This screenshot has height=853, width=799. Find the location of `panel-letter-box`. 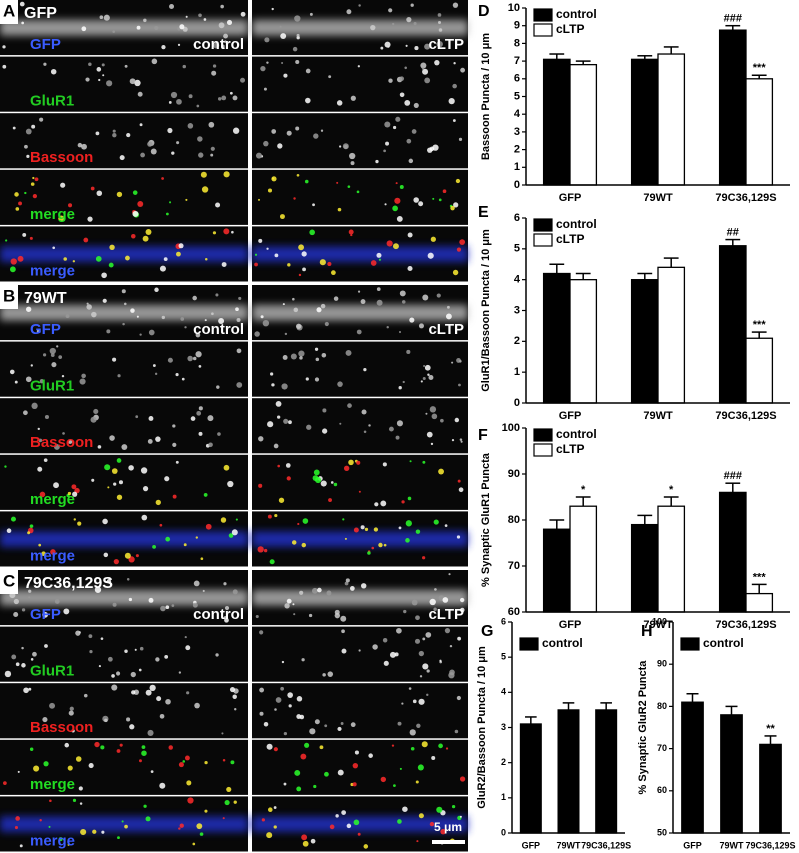

panel-letter-box is located at coordinates (9, 582).